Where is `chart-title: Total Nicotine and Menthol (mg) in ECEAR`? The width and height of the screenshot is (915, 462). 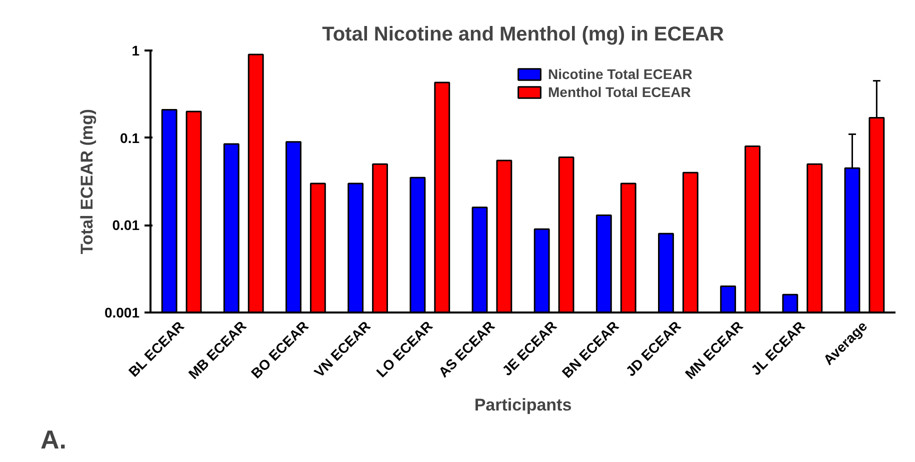
chart-title: Total Nicotine and Menthol (mg) in ECEAR is located at coordinates (523, 35).